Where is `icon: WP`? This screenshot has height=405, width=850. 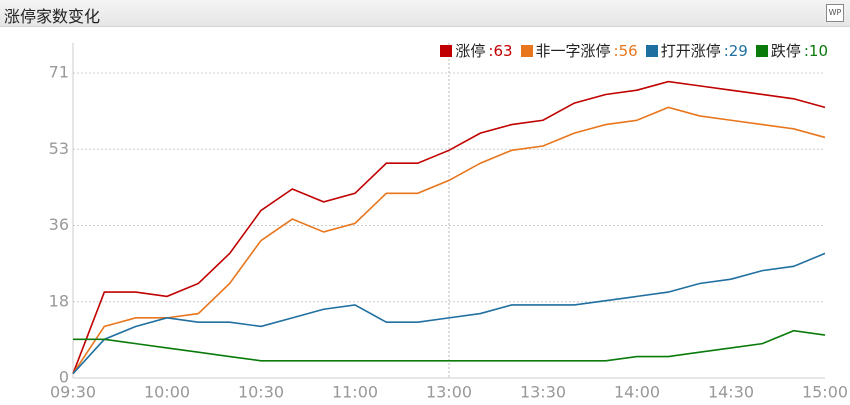 icon: WP is located at coordinates (835, 13).